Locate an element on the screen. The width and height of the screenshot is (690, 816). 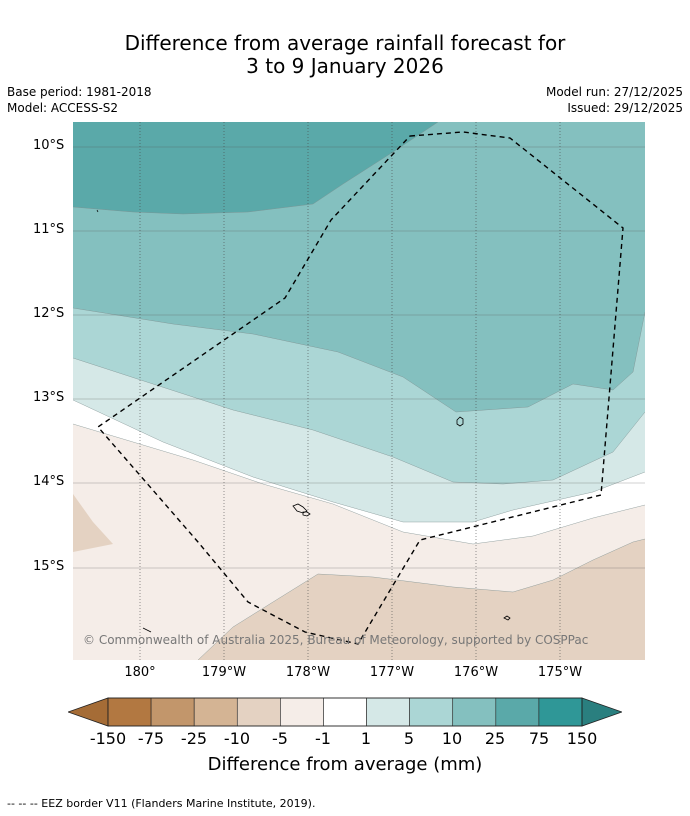
colorbar-label: Difference from average (mm) is located at coordinates (345, 764).